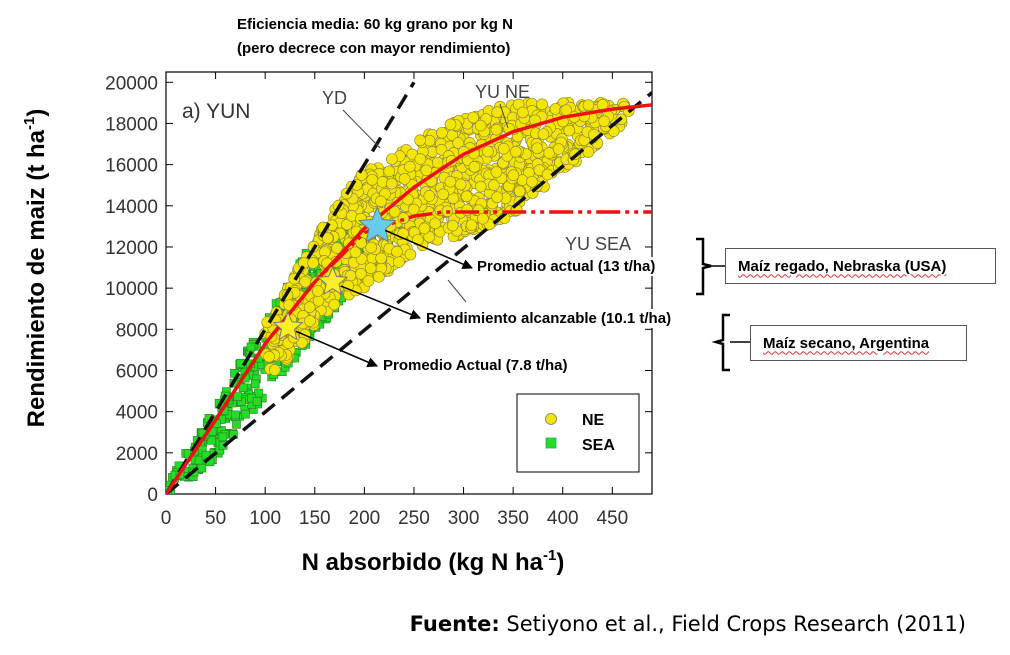  What do you see at coordinates (375, 24) in the screenshot?
I see `header-line-1: Eficiencia media: 60 kg grano por kg N` at bounding box center [375, 24].